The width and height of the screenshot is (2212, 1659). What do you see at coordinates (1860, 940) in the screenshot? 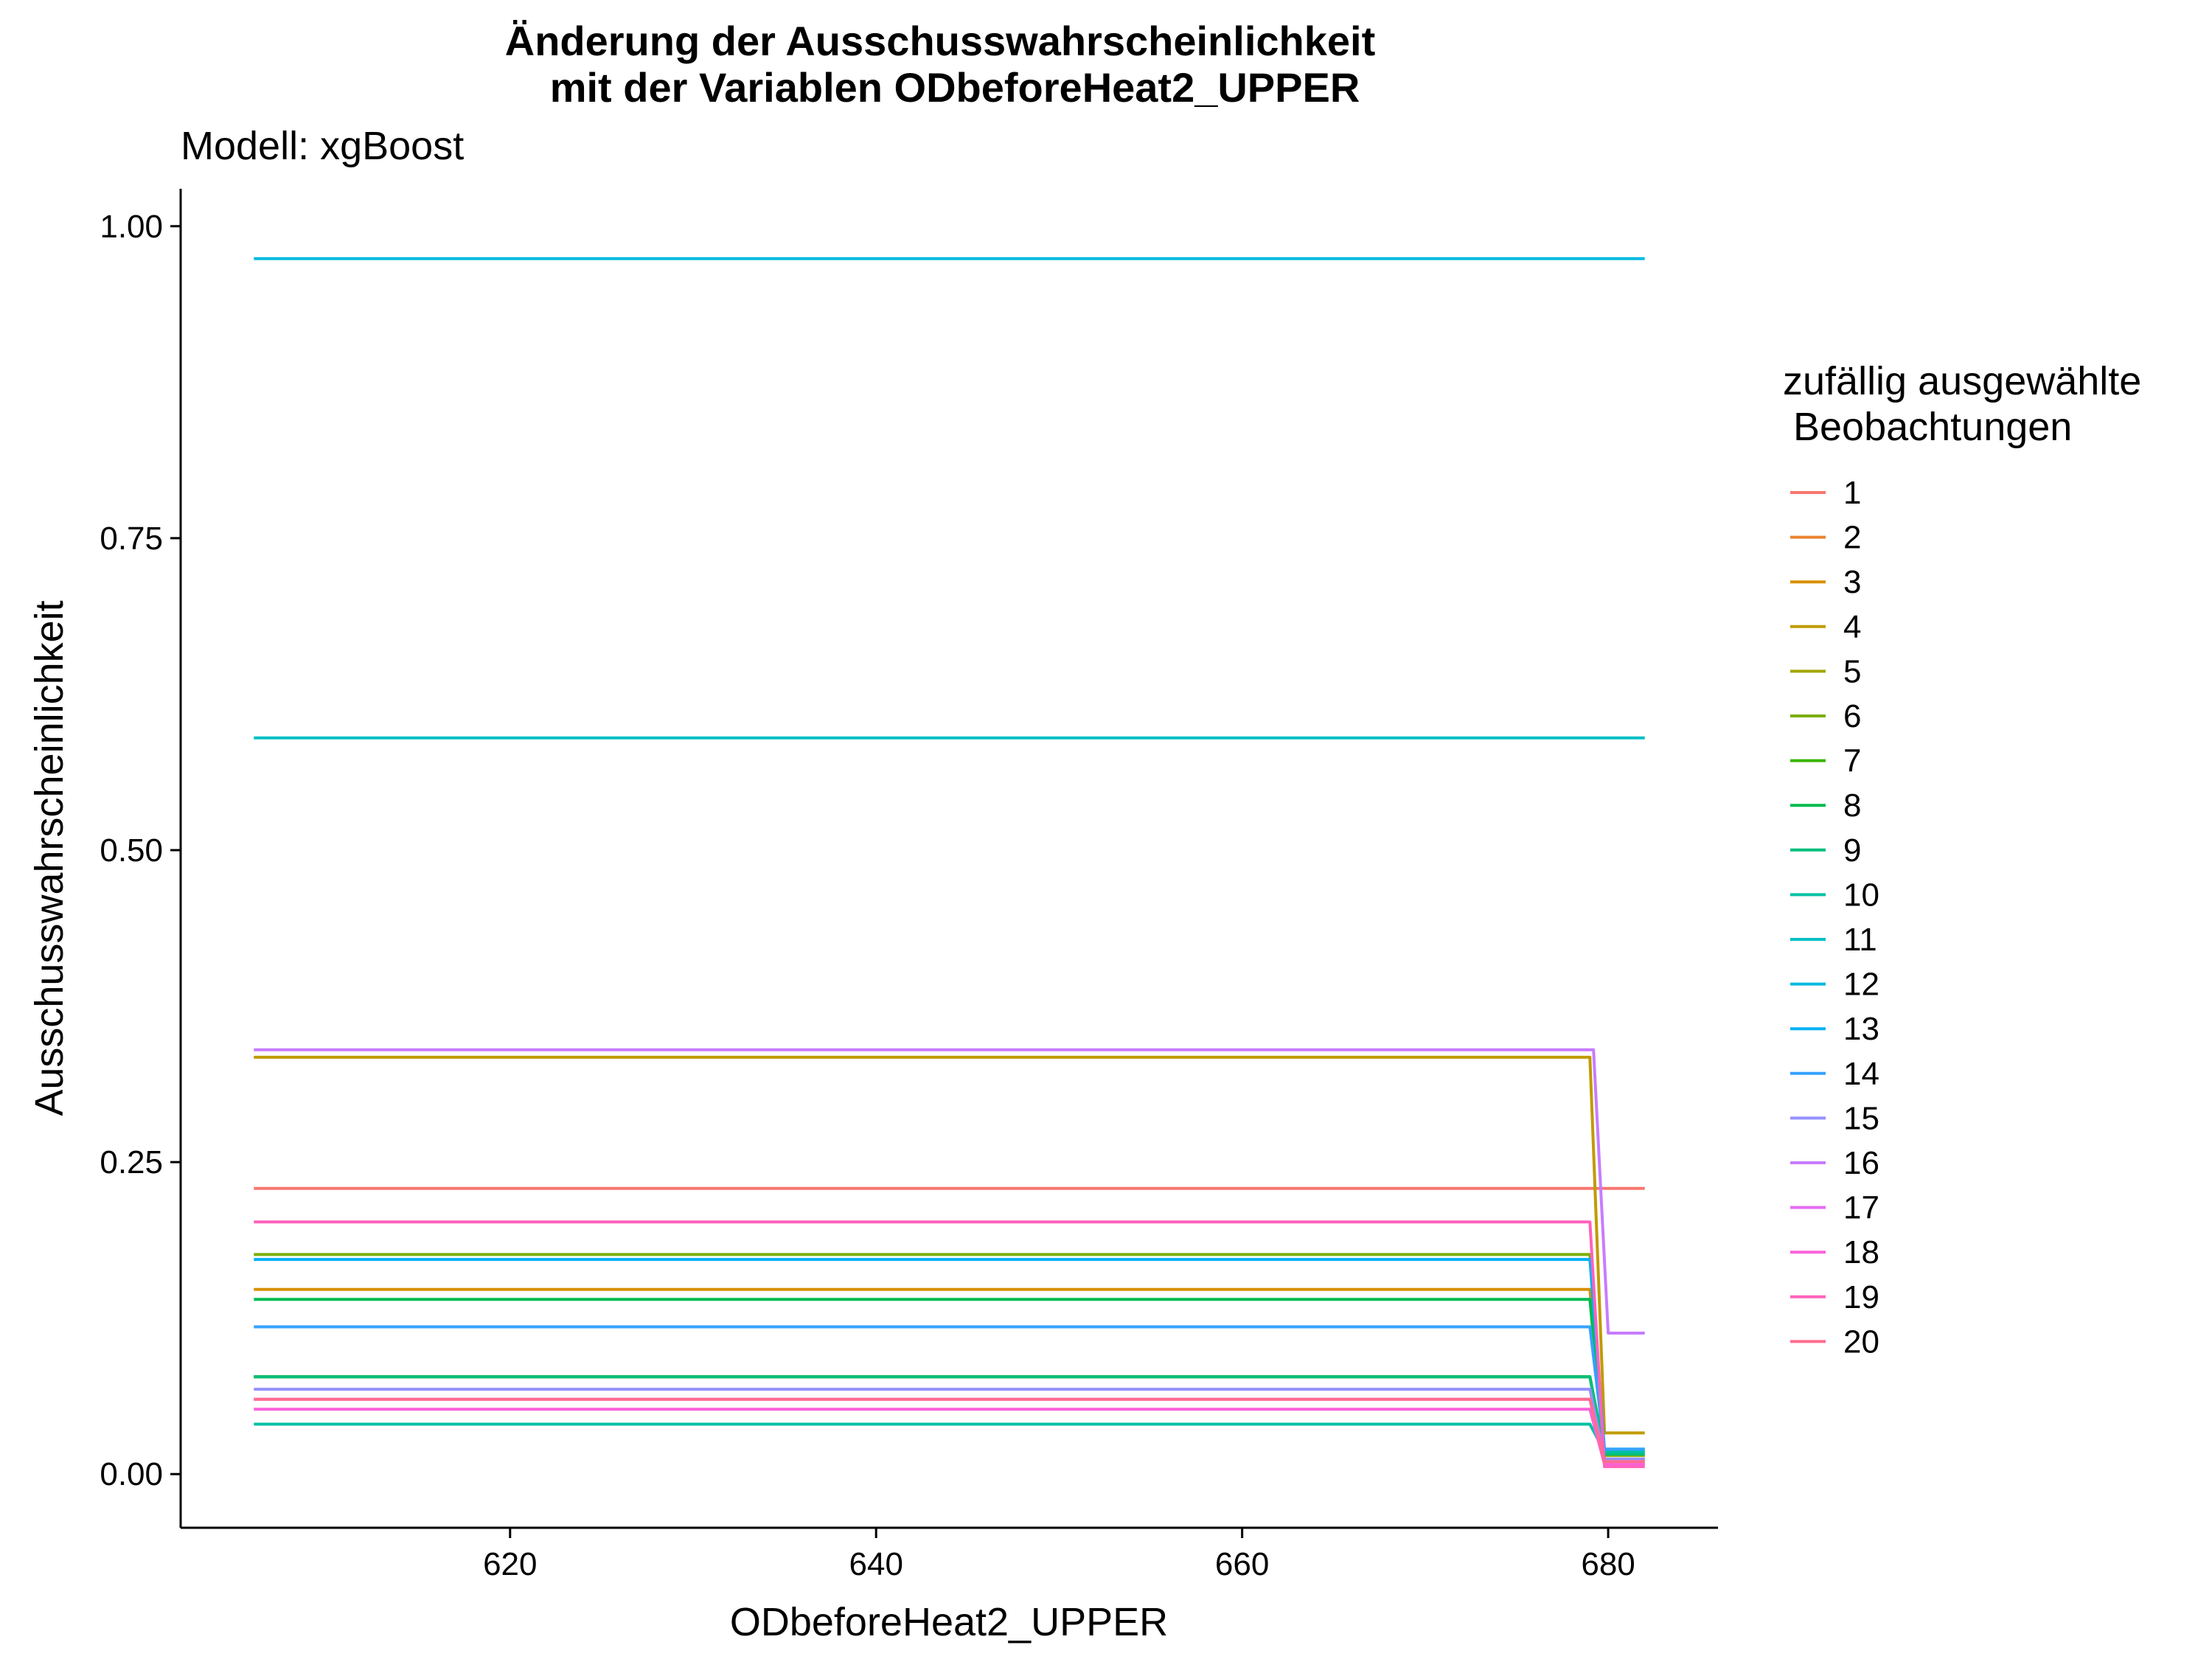
I see `legend-label-11: 11` at bounding box center [1860, 940].